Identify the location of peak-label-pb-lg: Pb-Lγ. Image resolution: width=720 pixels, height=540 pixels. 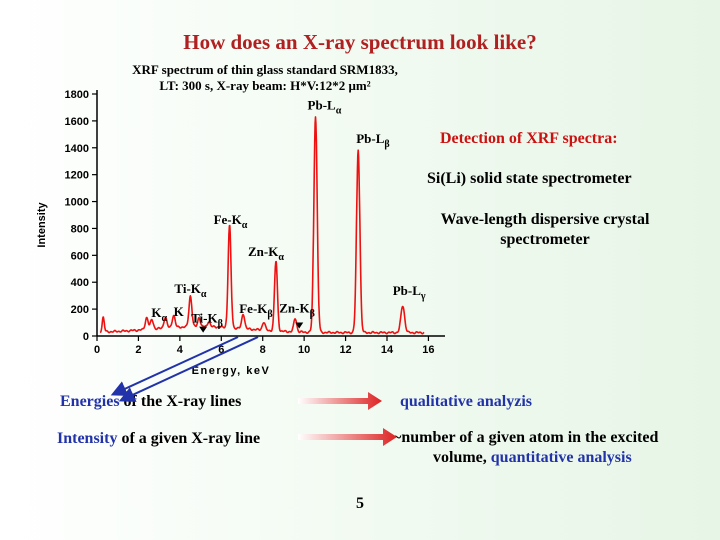
(409, 292).